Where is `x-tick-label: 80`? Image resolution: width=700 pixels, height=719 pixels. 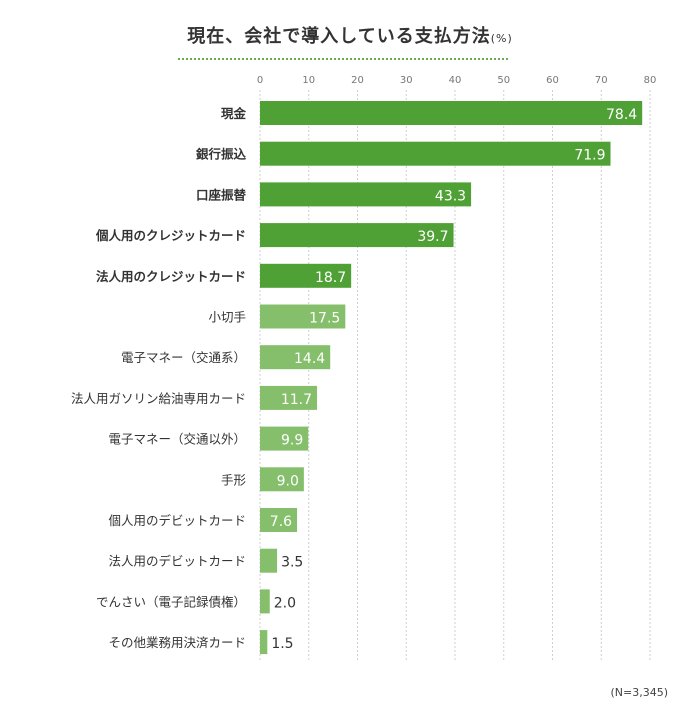 x-tick-label: 80 is located at coordinates (650, 80).